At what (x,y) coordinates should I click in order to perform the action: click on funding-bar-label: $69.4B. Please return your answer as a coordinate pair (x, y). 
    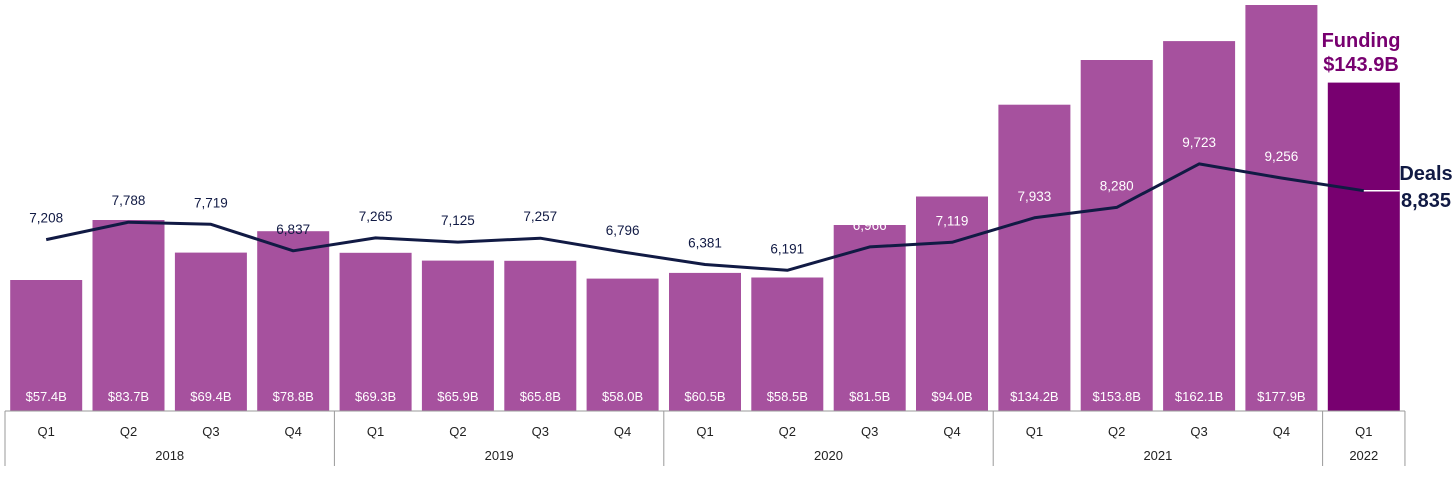
    Looking at the image, I should click on (210, 396).